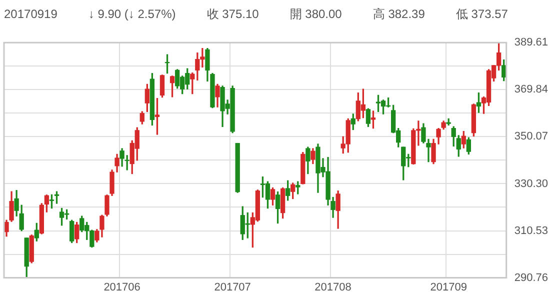  Describe the element at coordinates (31, 14) in the screenshot. I see `text: 20170919` at that location.